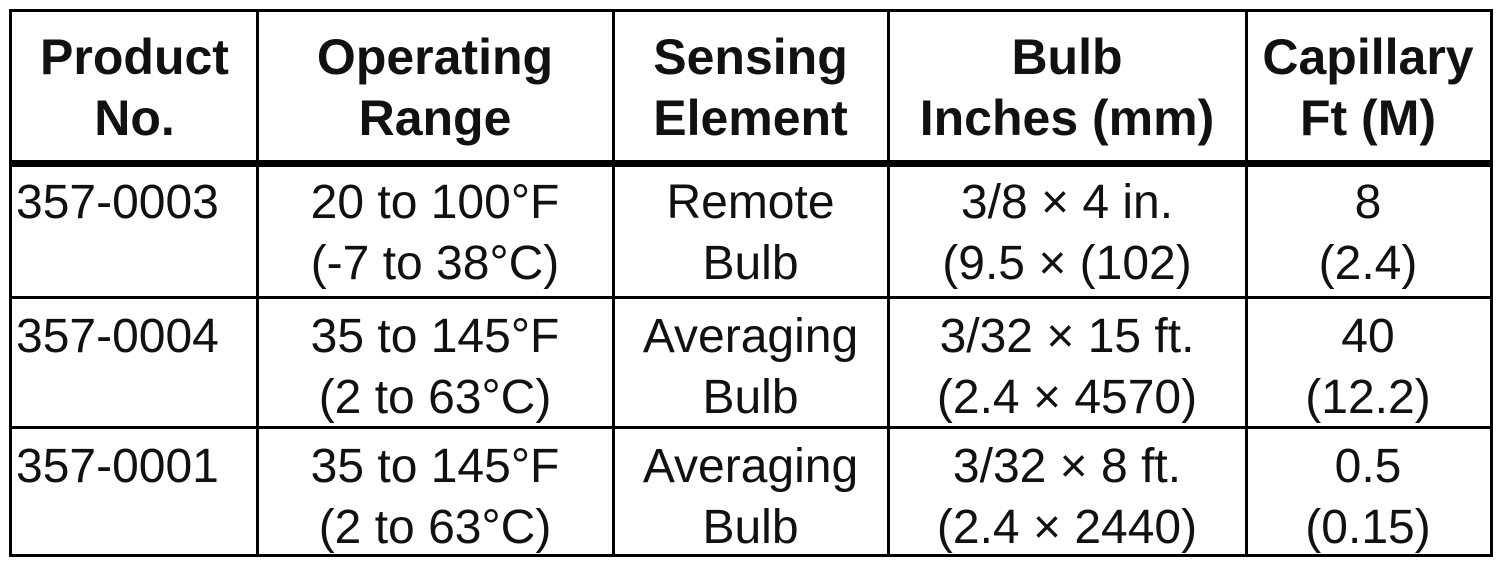 Image resolution: width=1504 pixels, height=565 pixels. What do you see at coordinates (134, 57) in the screenshot?
I see `cell-text: Product` at bounding box center [134, 57].